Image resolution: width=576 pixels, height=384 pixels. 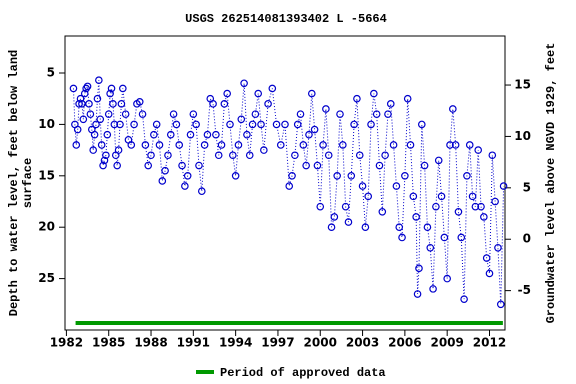 I want to click on y2-tick-label: 10, so click(x=522, y=136).